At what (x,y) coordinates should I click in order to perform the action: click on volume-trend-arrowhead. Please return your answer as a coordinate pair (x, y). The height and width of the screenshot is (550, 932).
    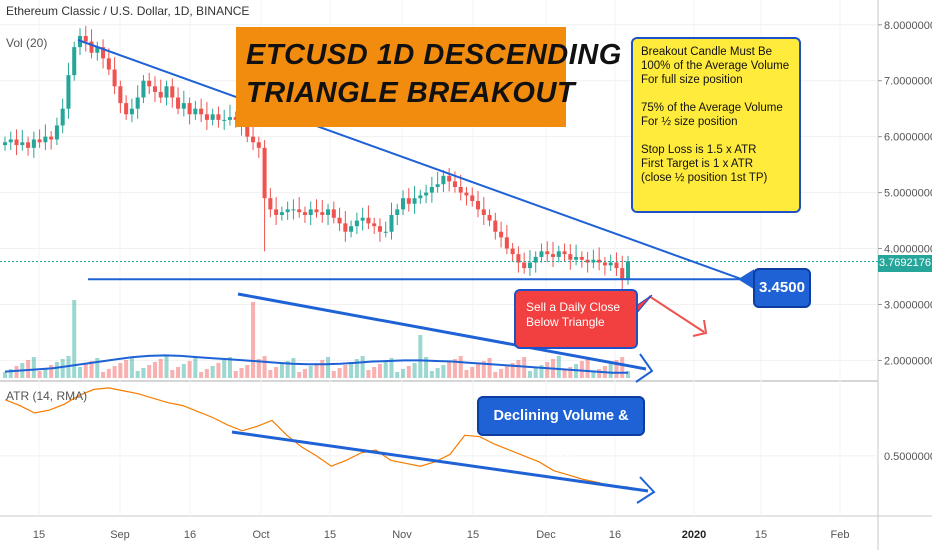
    Looking at the image, I should click on (644, 368).